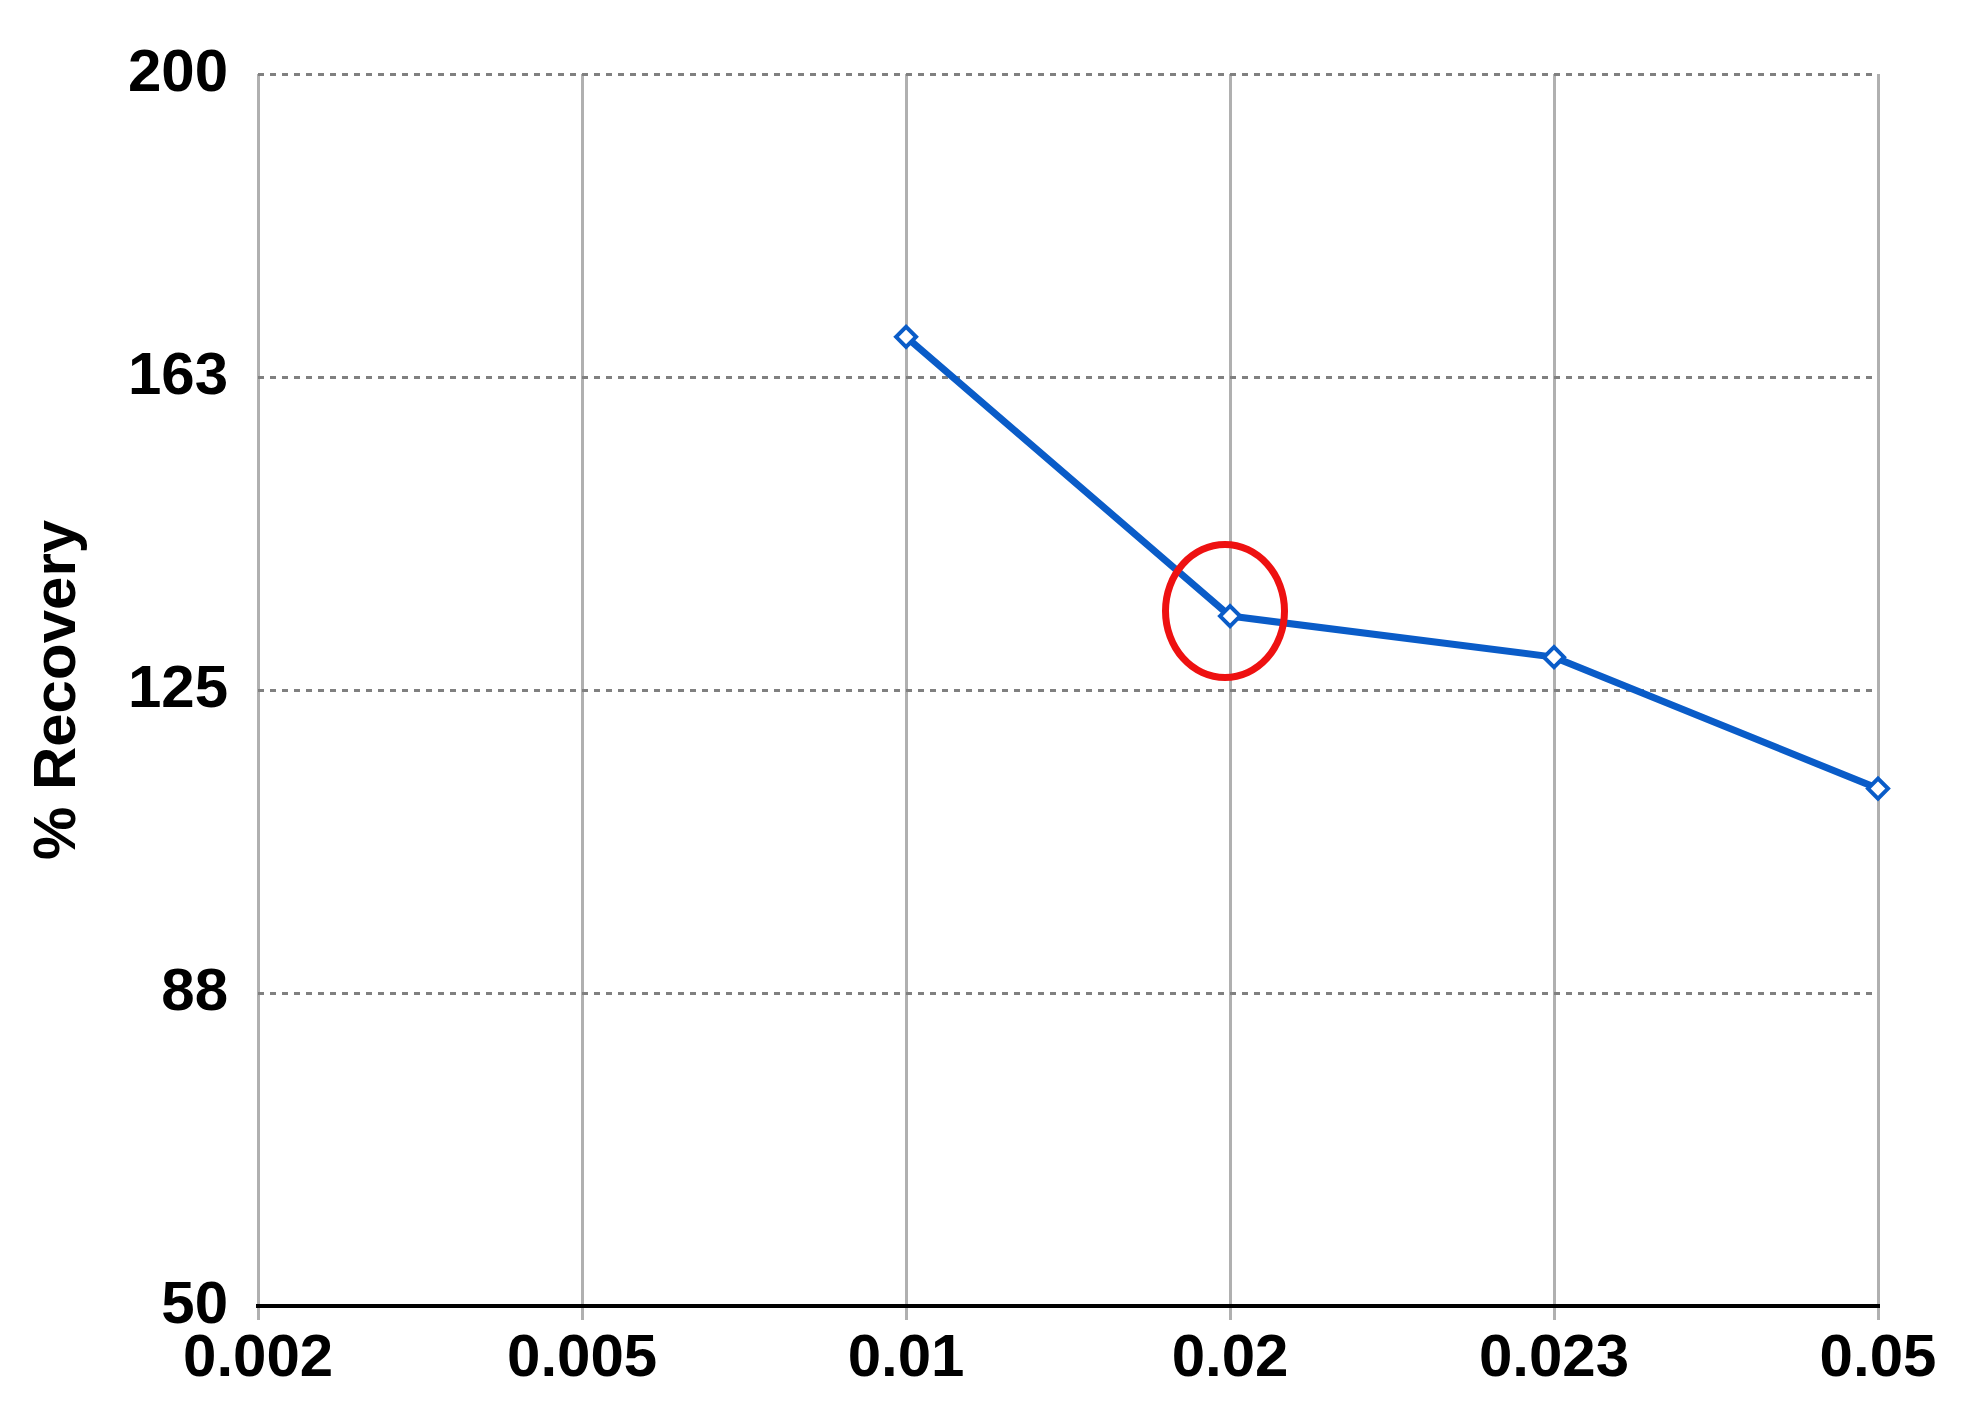  I want to click on x-tick-label: 0.023, so click(1554, 1355).